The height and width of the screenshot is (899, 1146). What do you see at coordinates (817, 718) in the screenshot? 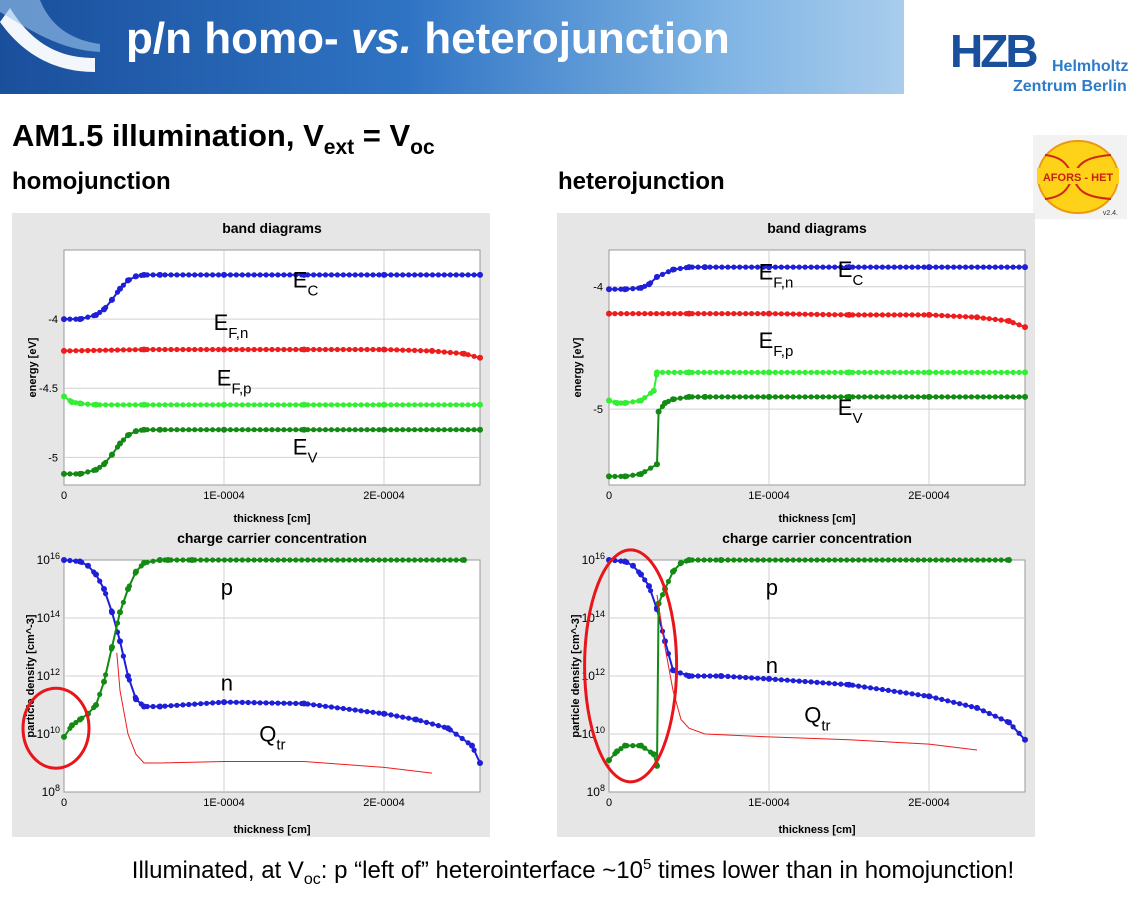
I see `hetero-carrier-annotation-2: Qtr` at bounding box center [817, 718].